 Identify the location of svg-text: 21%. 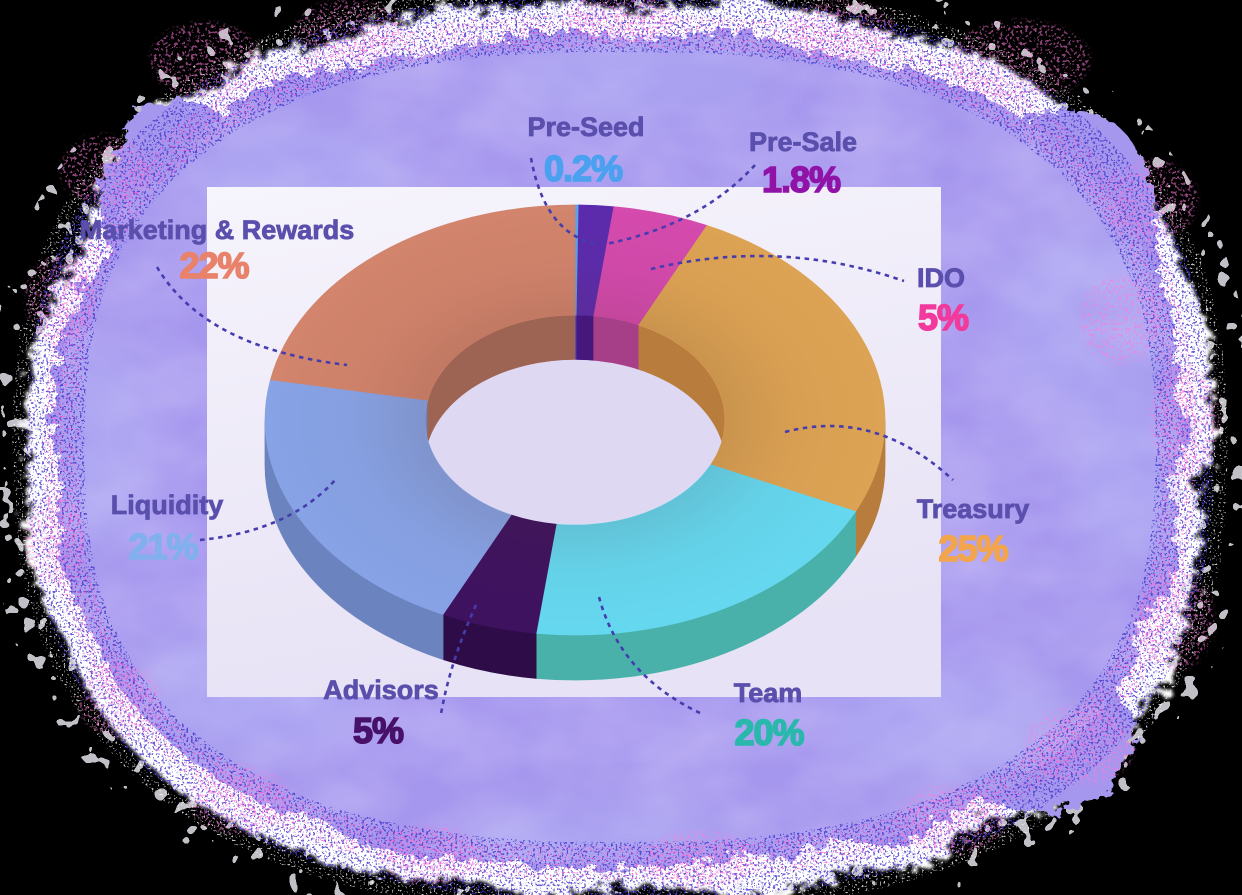
(163, 546).